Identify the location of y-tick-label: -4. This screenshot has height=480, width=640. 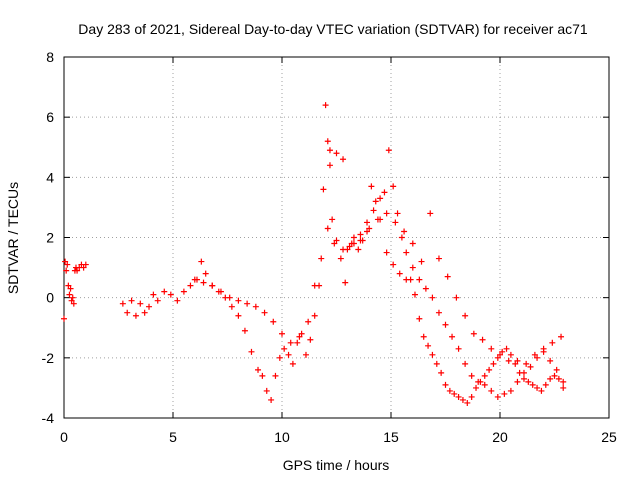
(48, 418).